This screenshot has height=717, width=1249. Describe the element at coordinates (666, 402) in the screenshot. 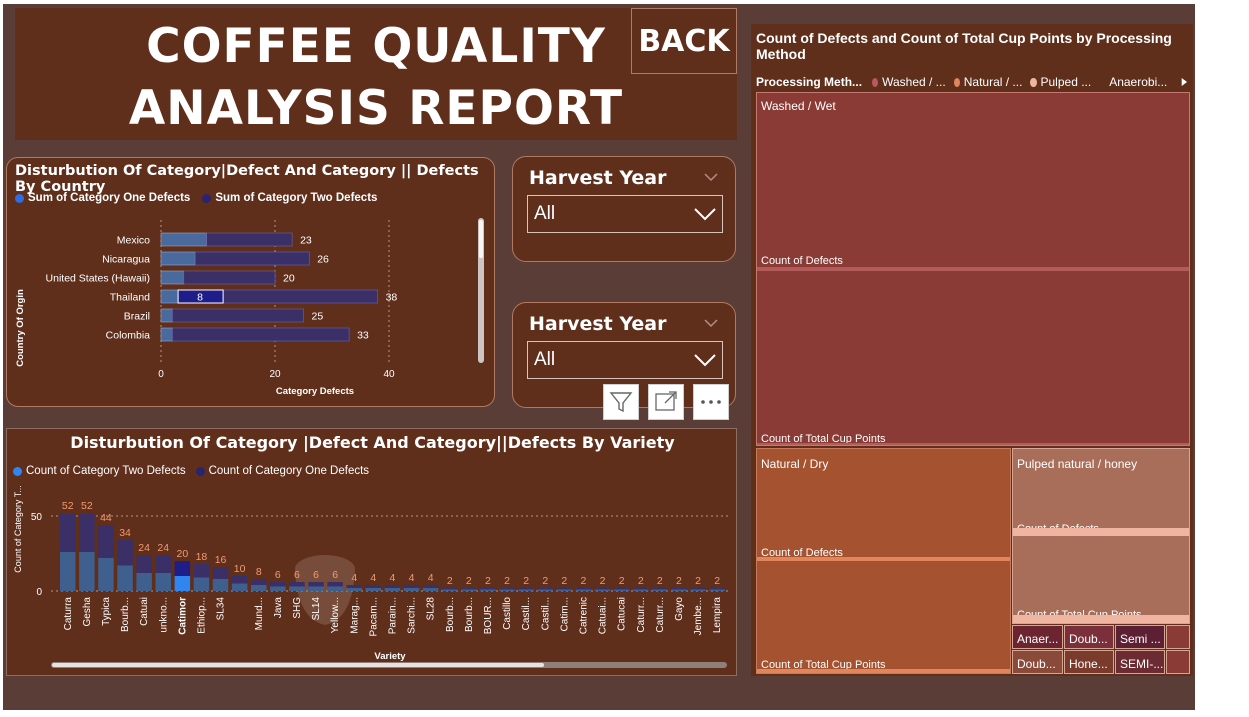

I see `focus-mode-button` at that location.